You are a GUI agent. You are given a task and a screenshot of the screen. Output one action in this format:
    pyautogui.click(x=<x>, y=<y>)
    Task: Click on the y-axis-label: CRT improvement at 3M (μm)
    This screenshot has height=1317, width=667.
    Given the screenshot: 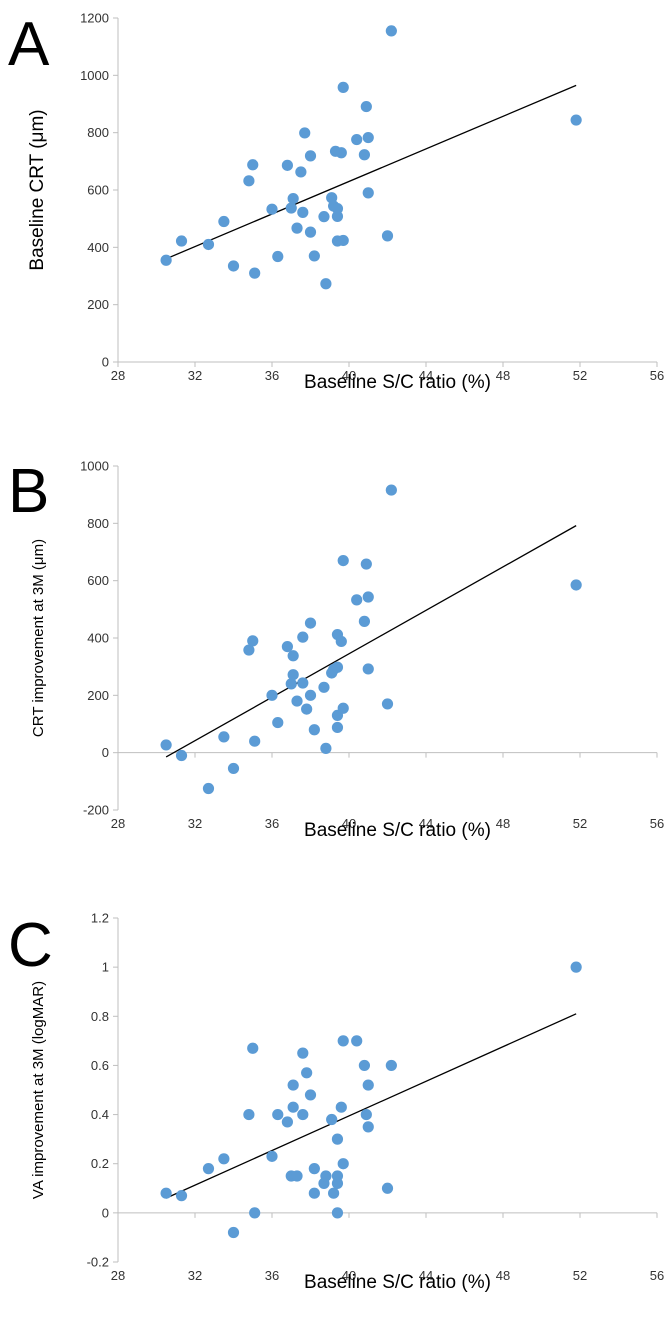 What is the action you would take?
    pyautogui.click(x=38, y=638)
    